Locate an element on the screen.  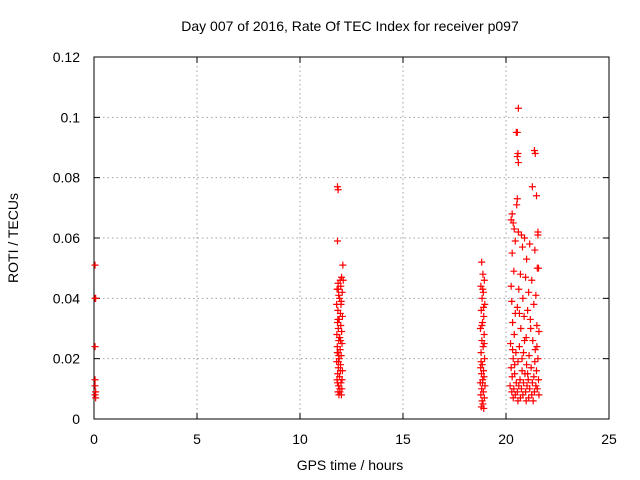
y-tick-label: 0.04 is located at coordinates (66, 298).